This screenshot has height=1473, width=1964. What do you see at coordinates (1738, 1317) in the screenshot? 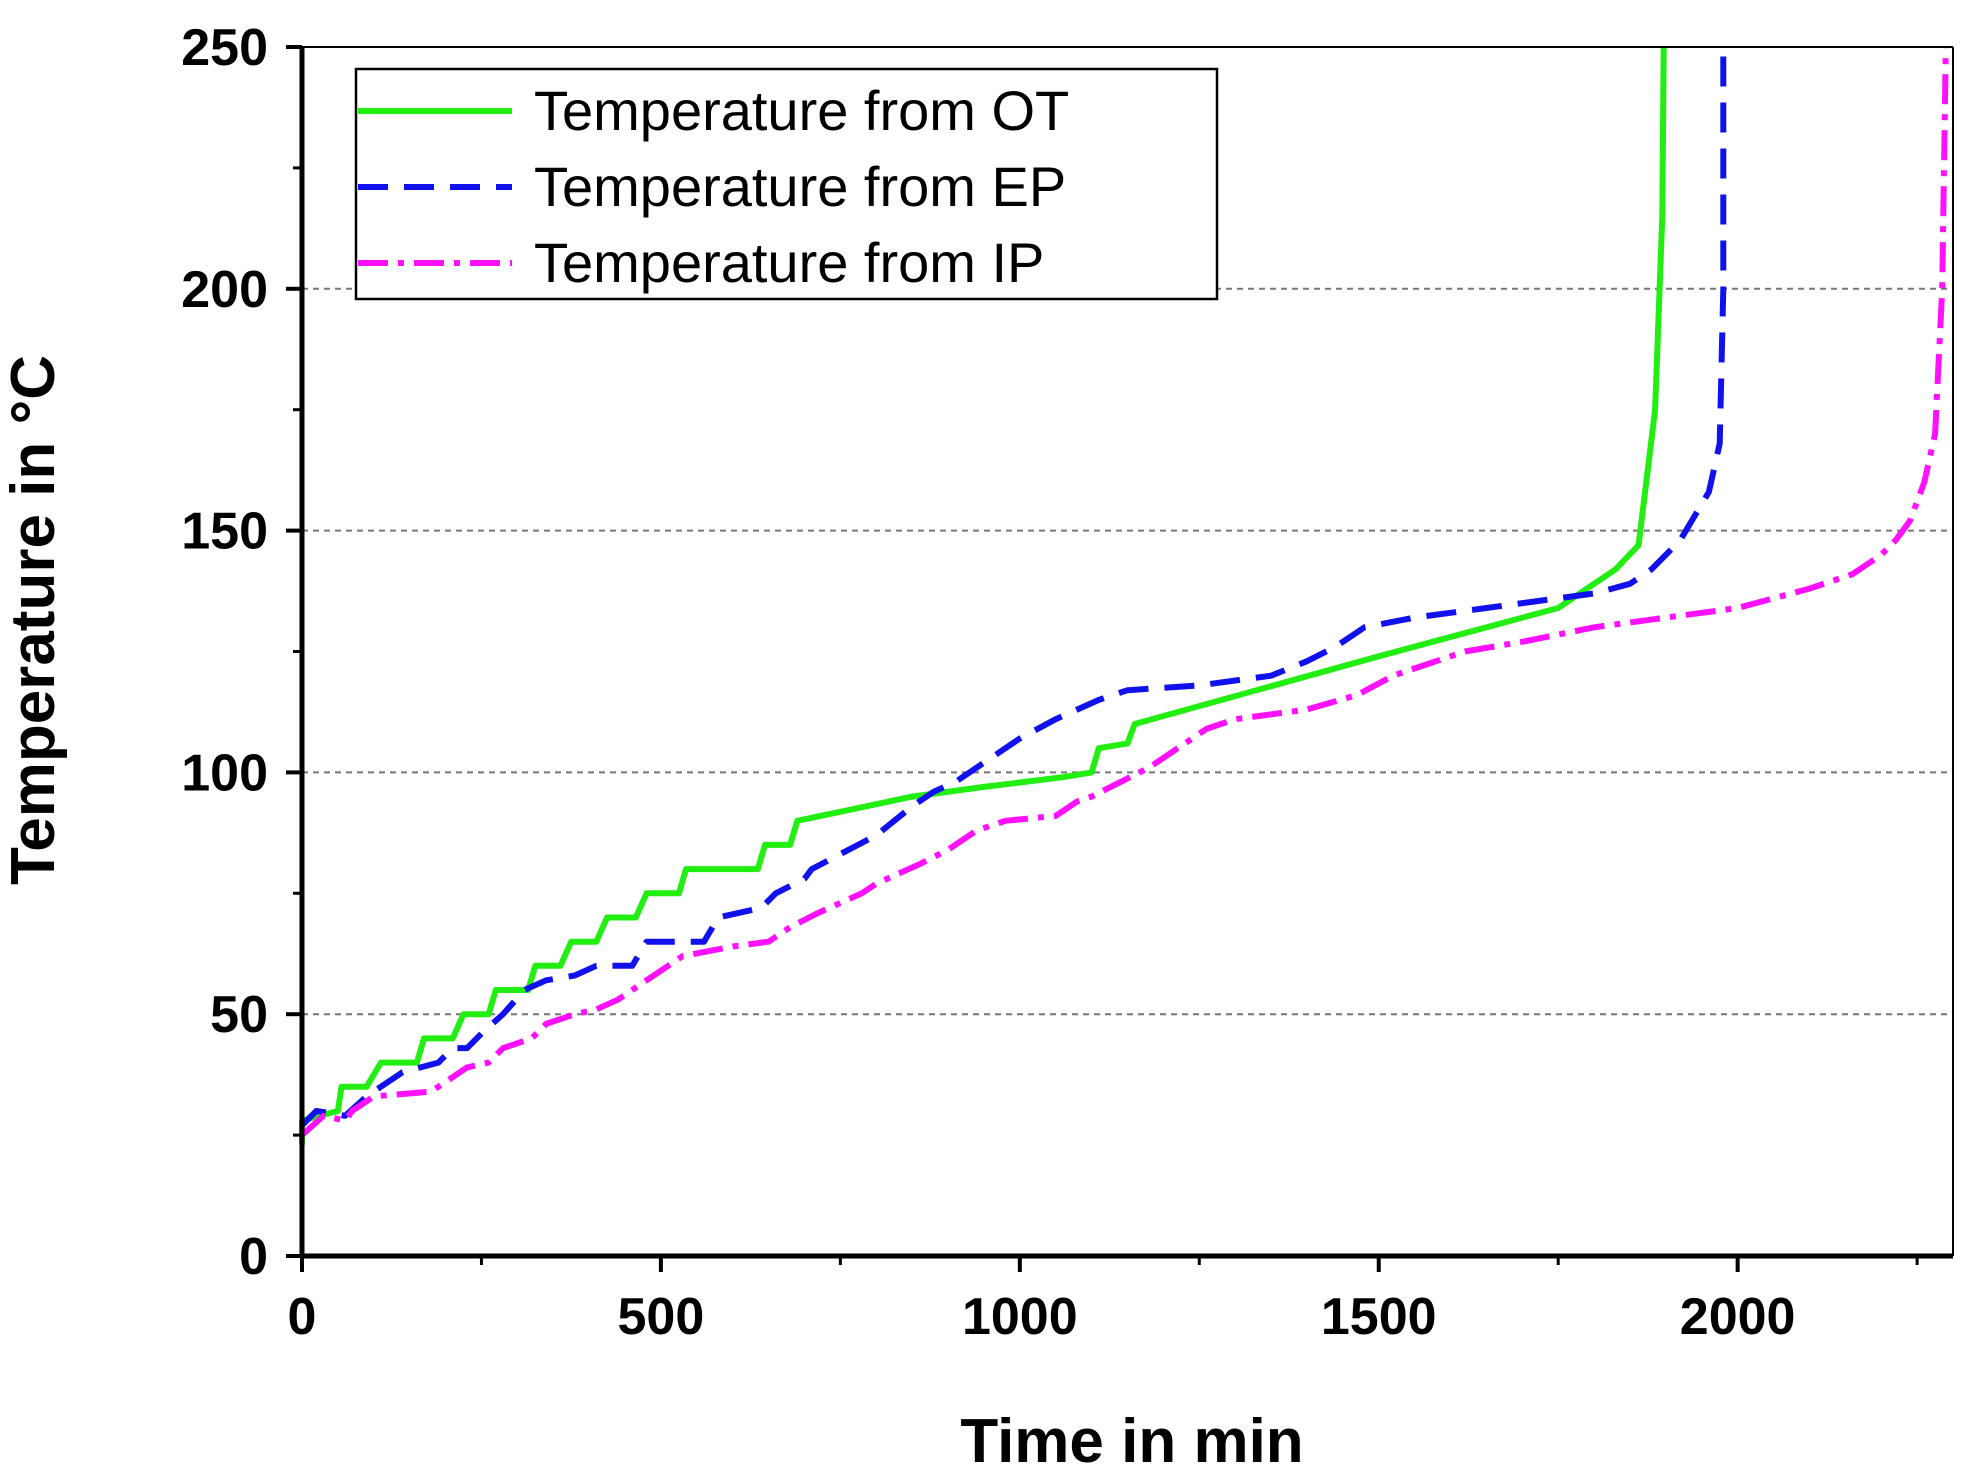
I see `x-tick-label: 2000` at bounding box center [1738, 1317].